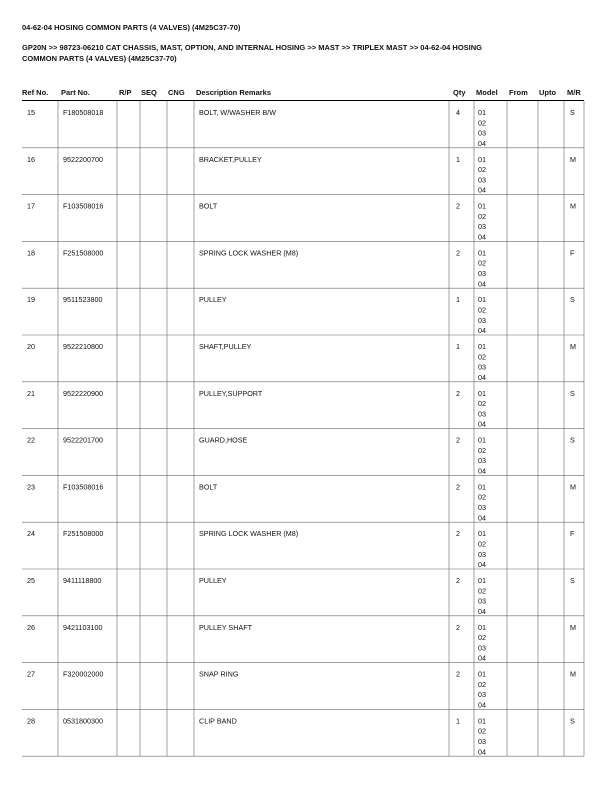 This screenshot has width=612, height=792. I want to click on description: PULLEY SHAFT, so click(226, 627).